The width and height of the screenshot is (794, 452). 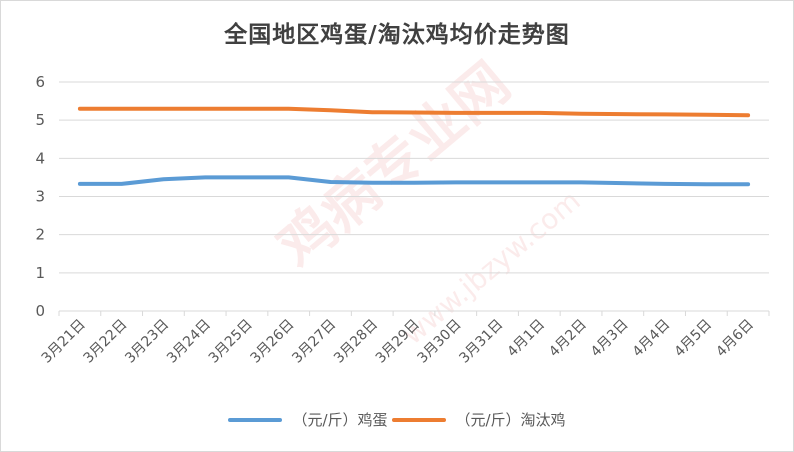 I want to click on legend-item-series-2: （元/斤）淘汰鸡, so click(x=478, y=419).